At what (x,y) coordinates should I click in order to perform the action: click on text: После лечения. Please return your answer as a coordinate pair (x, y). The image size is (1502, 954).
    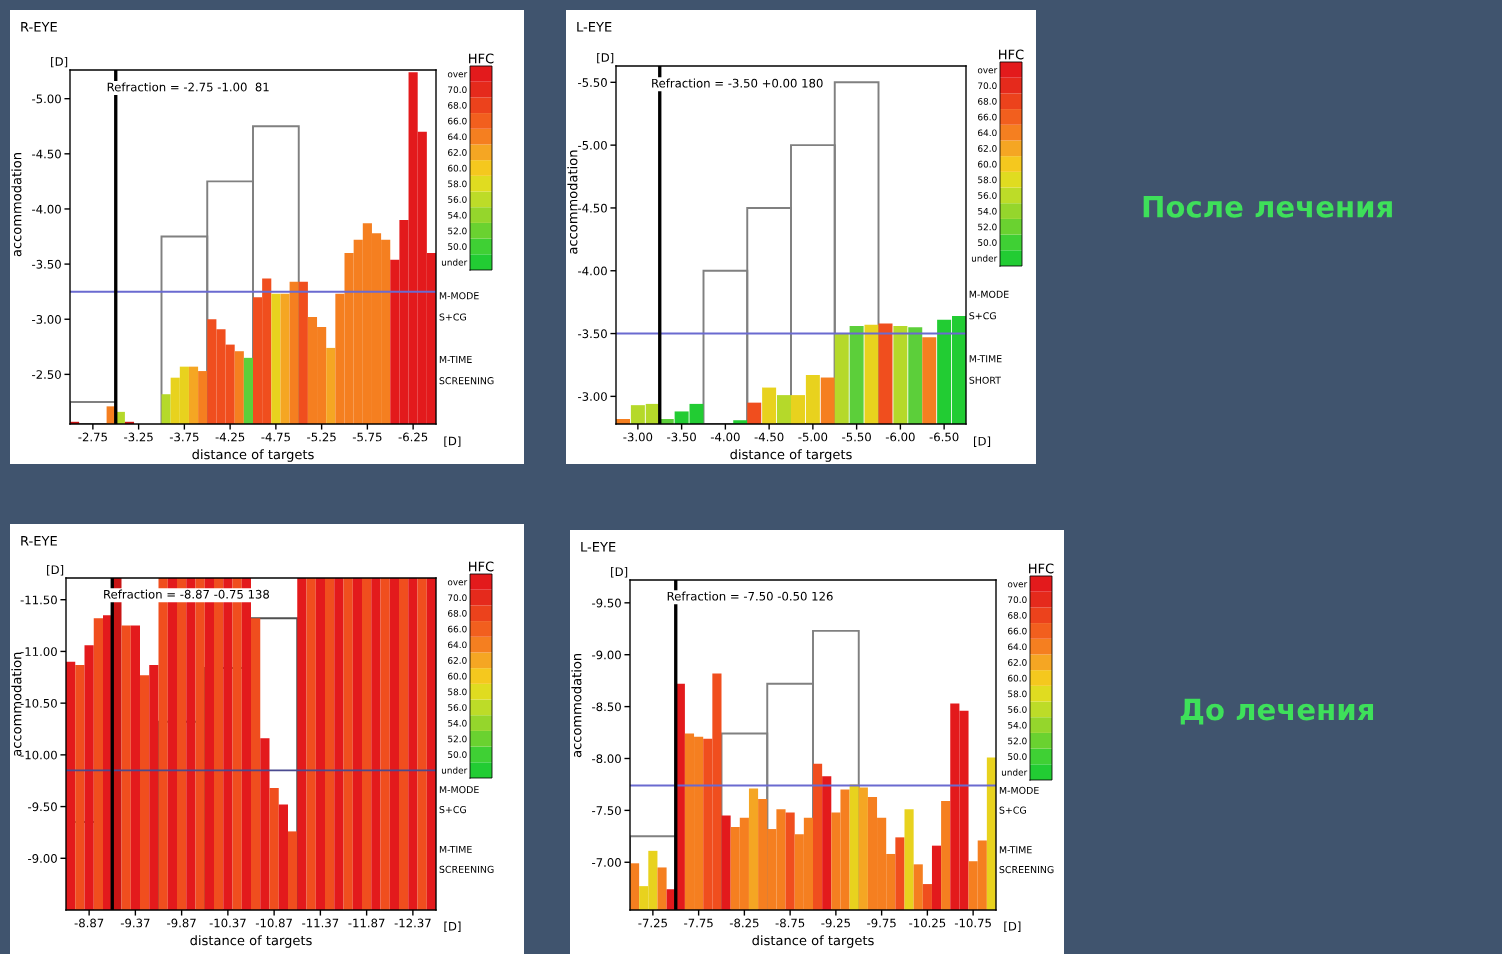
    Looking at the image, I should click on (1267, 206).